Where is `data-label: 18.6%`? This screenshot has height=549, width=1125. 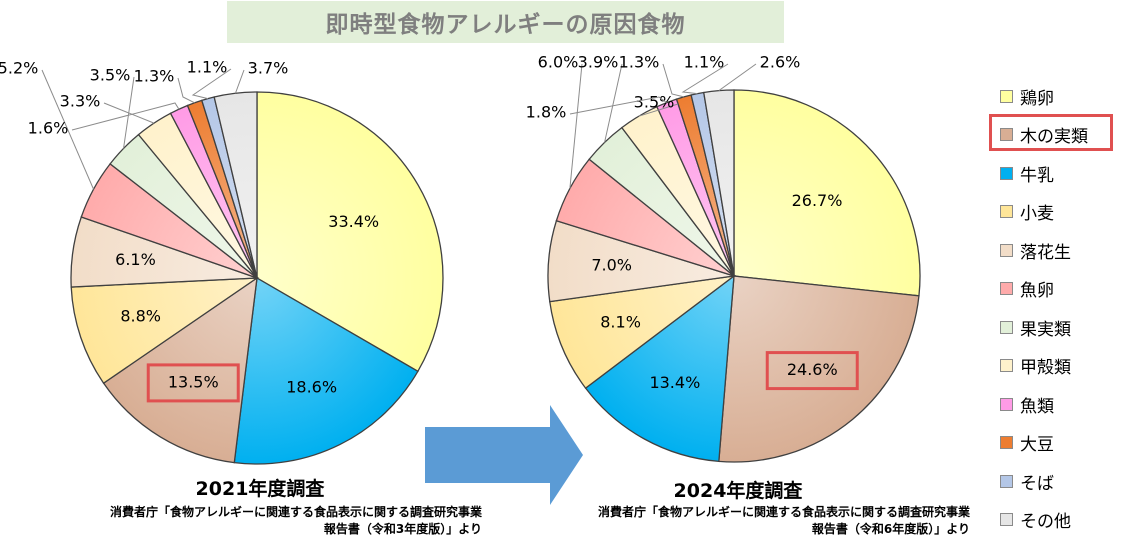 data-label: 18.6% is located at coordinates (311, 386).